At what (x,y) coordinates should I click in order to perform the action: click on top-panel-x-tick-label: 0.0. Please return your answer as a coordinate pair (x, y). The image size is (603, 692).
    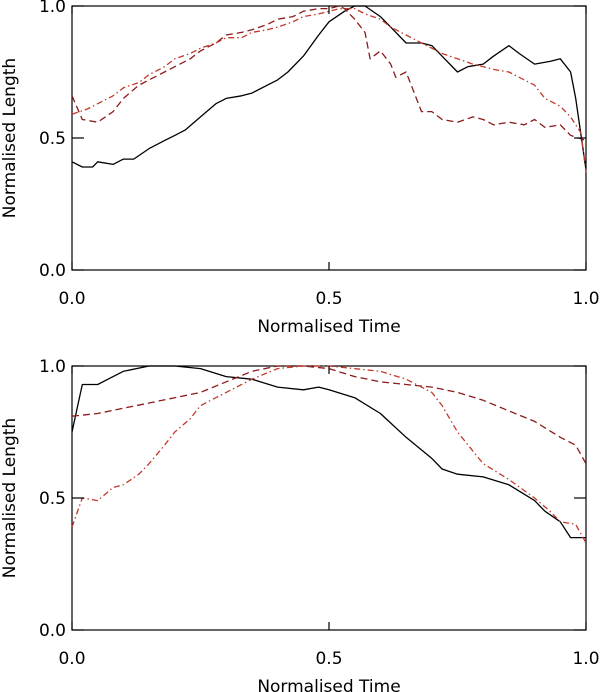
    Looking at the image, I should click on (71, 299).